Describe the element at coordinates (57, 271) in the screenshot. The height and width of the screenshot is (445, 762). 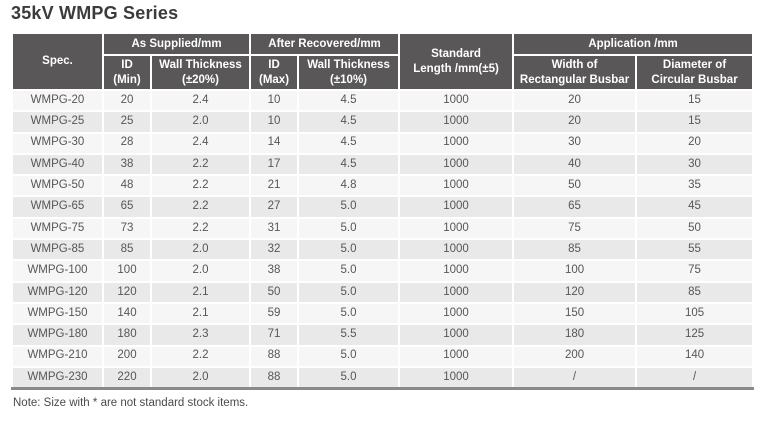
I see `spec-cell: WMPG-100` at that location.